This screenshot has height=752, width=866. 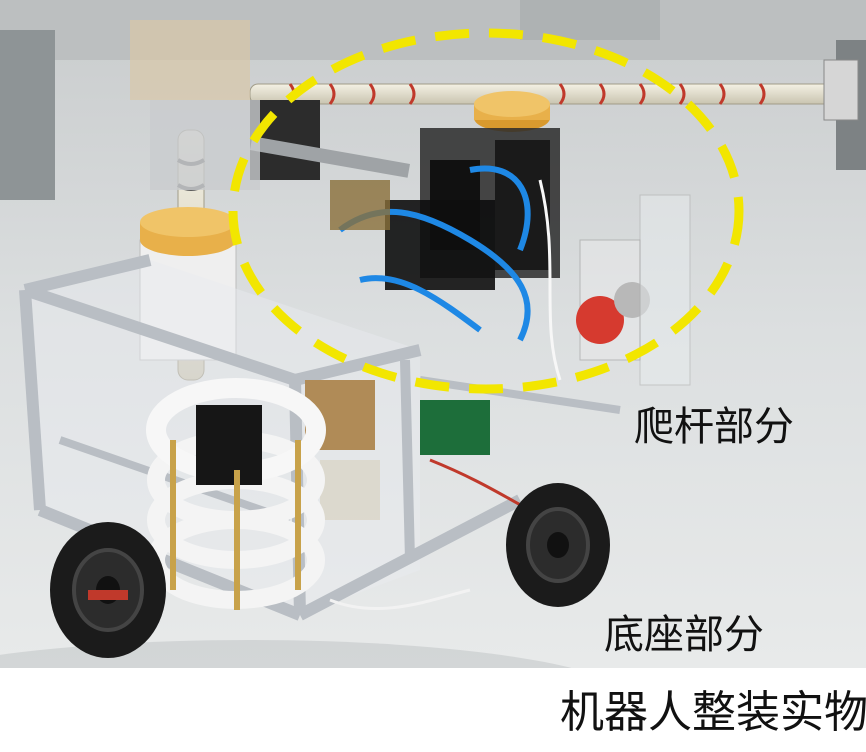 I want to click on background-cabinet, so click(x=27, y=115).